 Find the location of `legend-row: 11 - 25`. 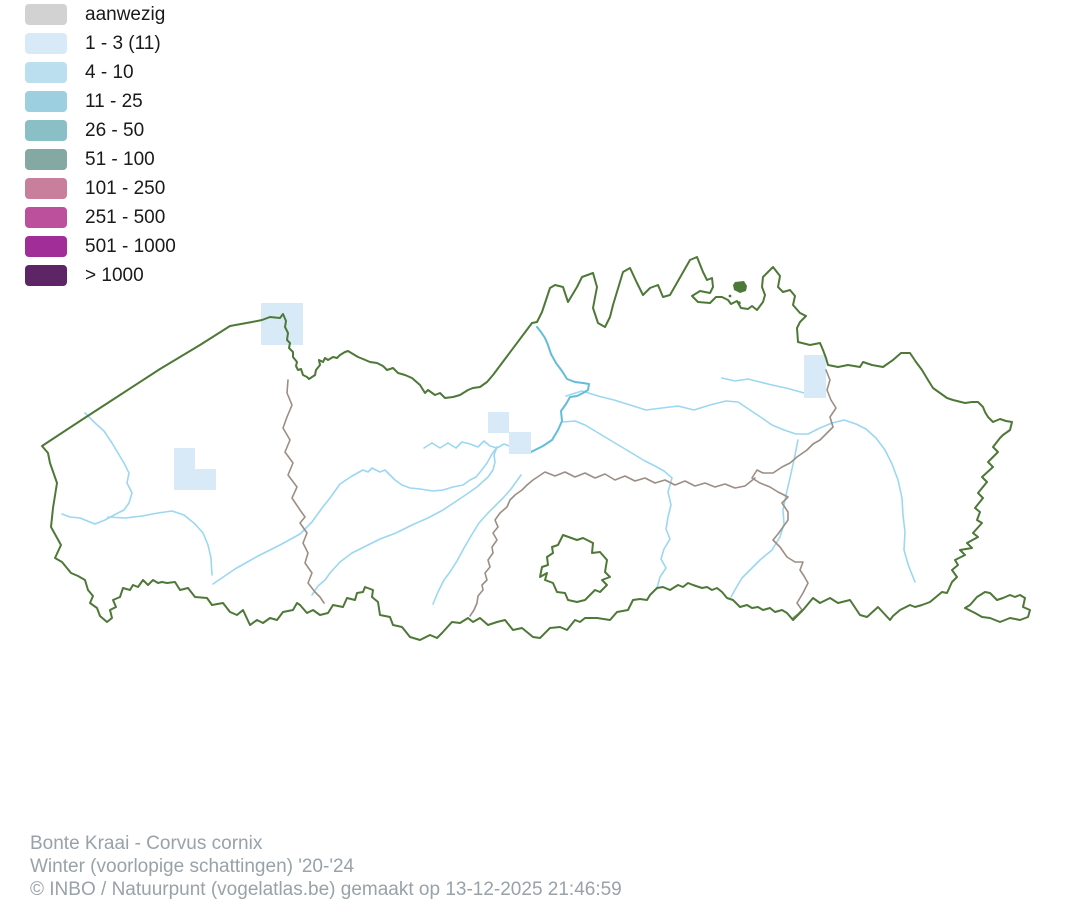

legend-row: 11 - 25 is located at coordinates (100, 101).